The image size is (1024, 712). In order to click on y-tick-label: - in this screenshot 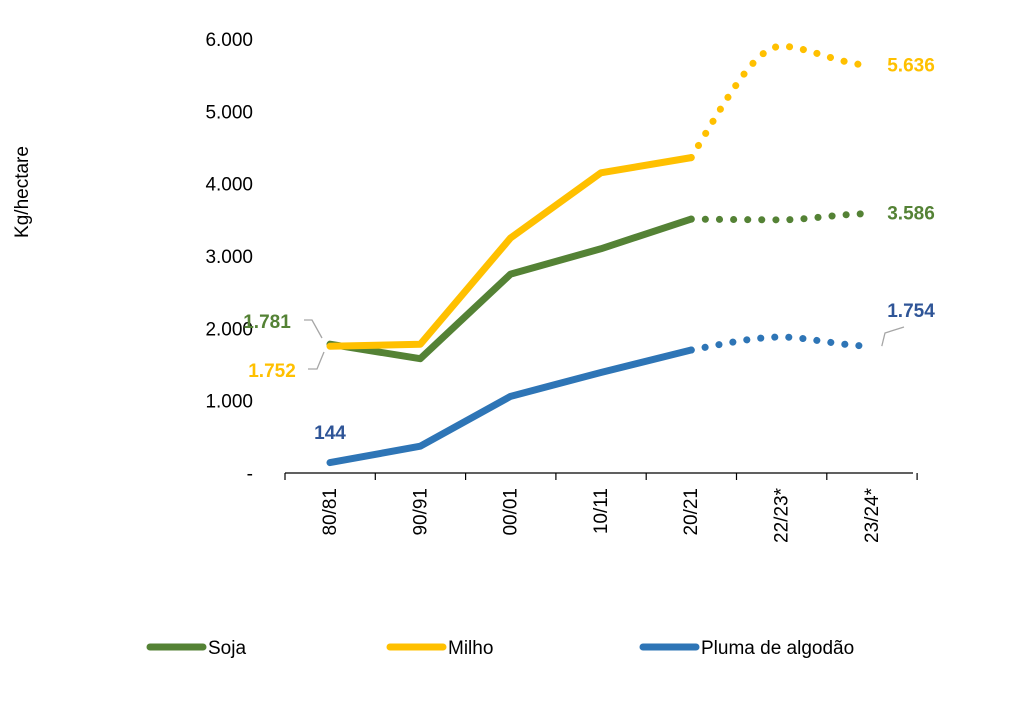, I will do `click(250, 474)`.